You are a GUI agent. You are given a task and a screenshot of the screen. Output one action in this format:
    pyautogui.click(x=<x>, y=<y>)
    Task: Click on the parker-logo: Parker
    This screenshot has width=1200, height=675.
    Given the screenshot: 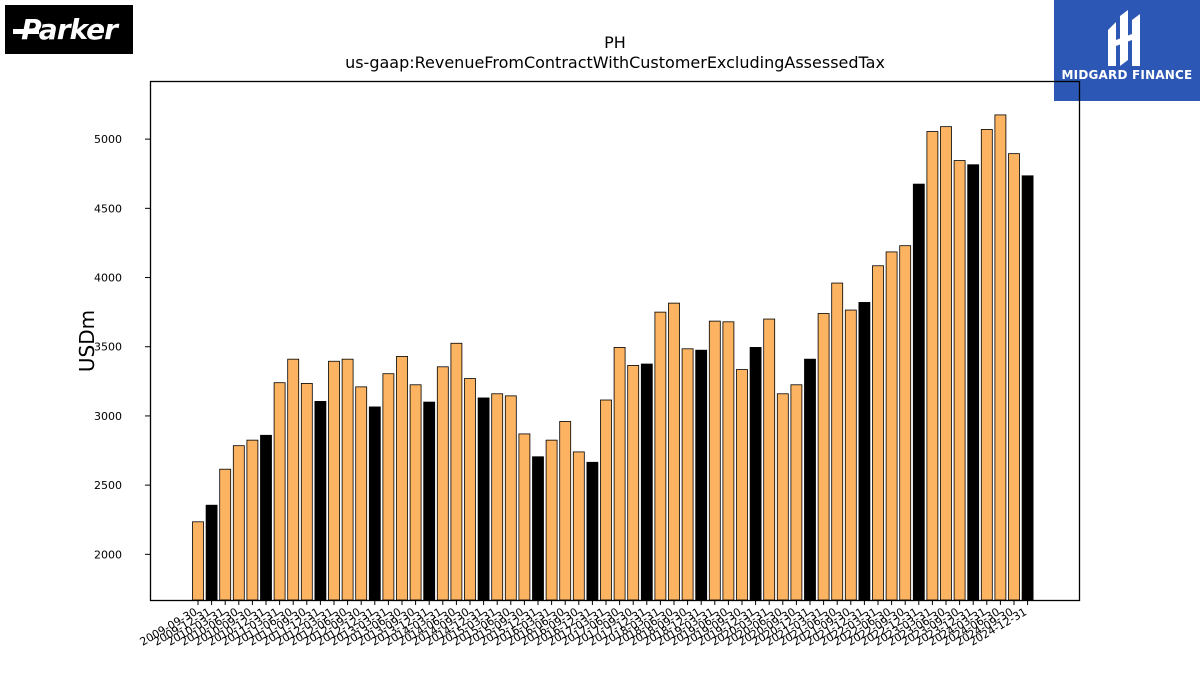 What is the action you would take?
    pyautogui.click(x=69, y=29)
    